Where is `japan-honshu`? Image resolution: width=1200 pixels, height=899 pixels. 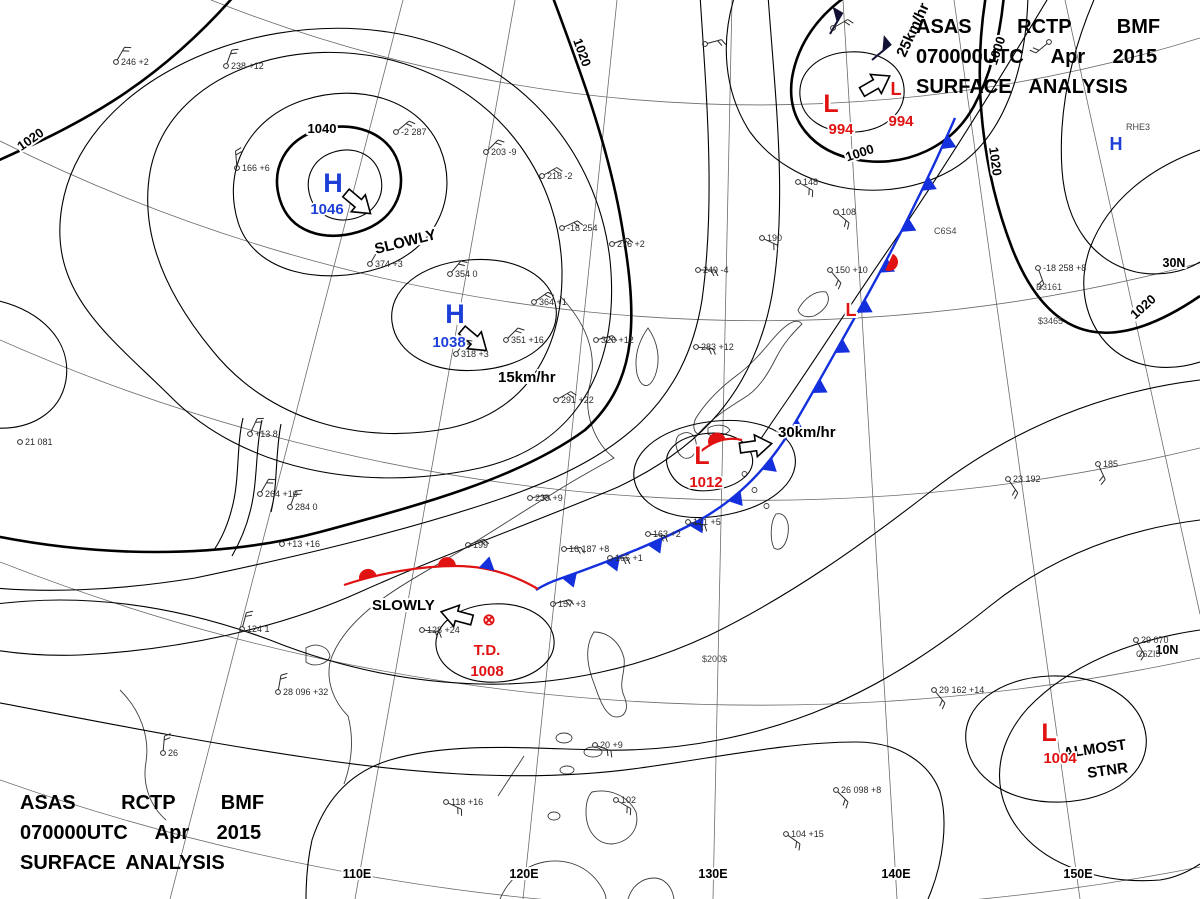 japan-honshu is located at coordinates (748, 377).